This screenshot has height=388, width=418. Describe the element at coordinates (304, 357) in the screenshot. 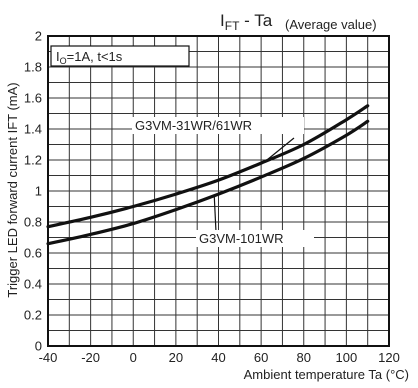

I see `x-tick-label: 80` at that location.